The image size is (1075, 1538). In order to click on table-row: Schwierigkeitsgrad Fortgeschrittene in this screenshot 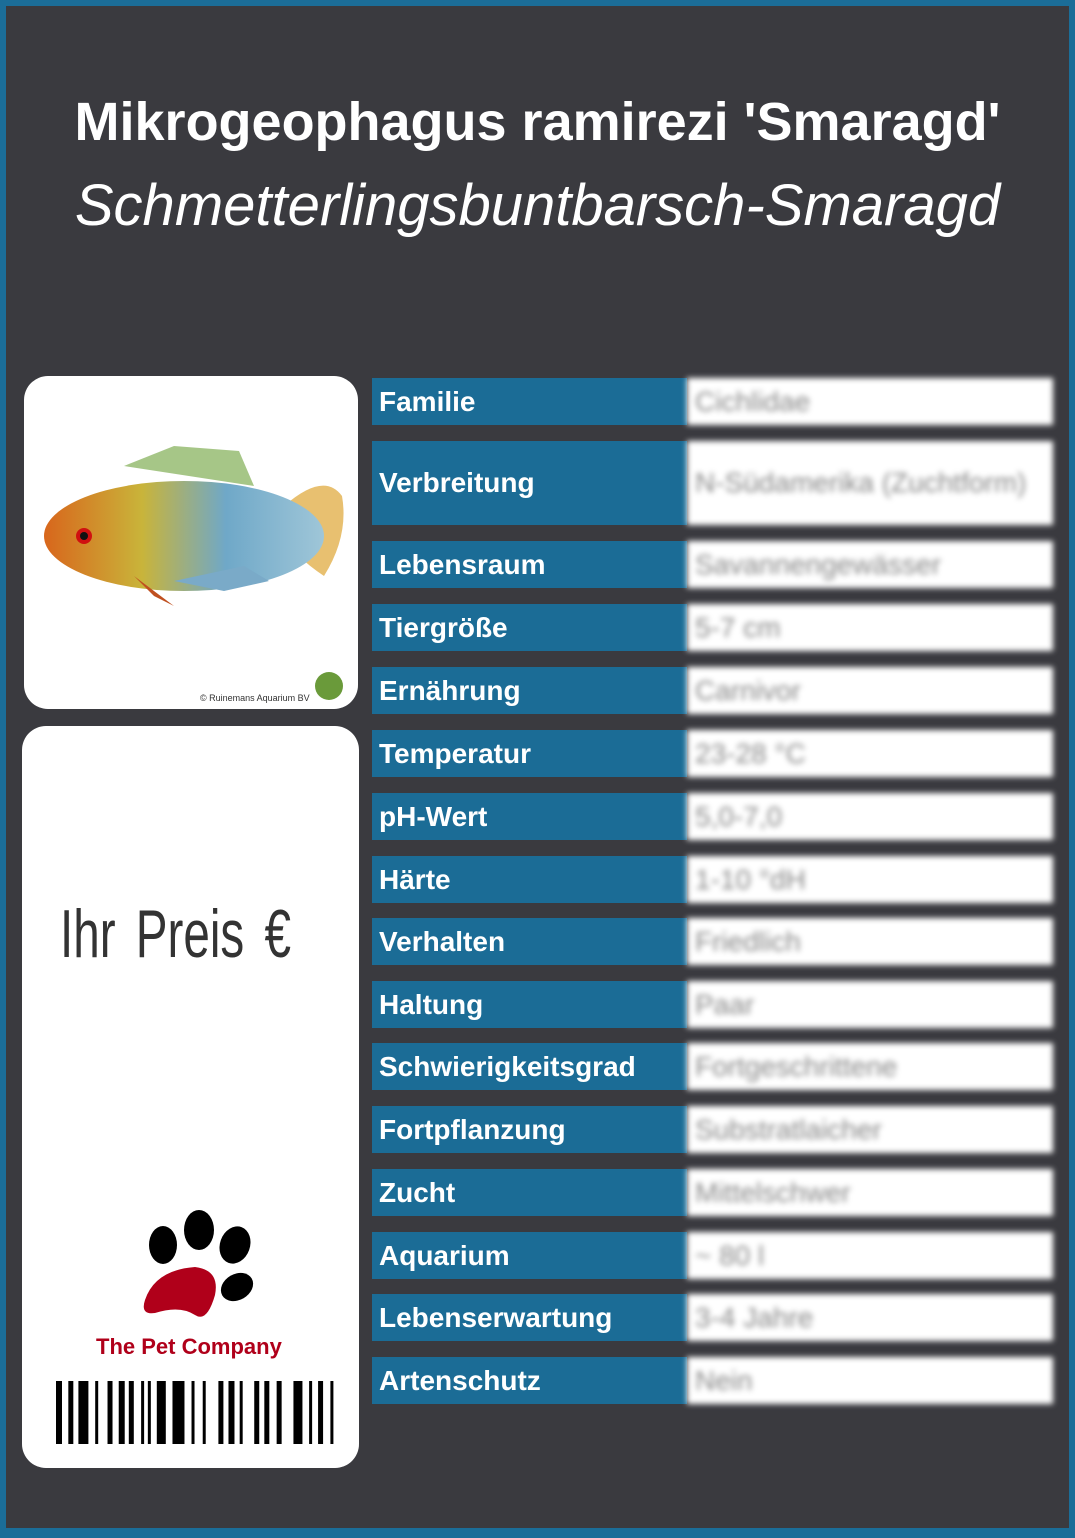, I will do `click(712, 1066)`.